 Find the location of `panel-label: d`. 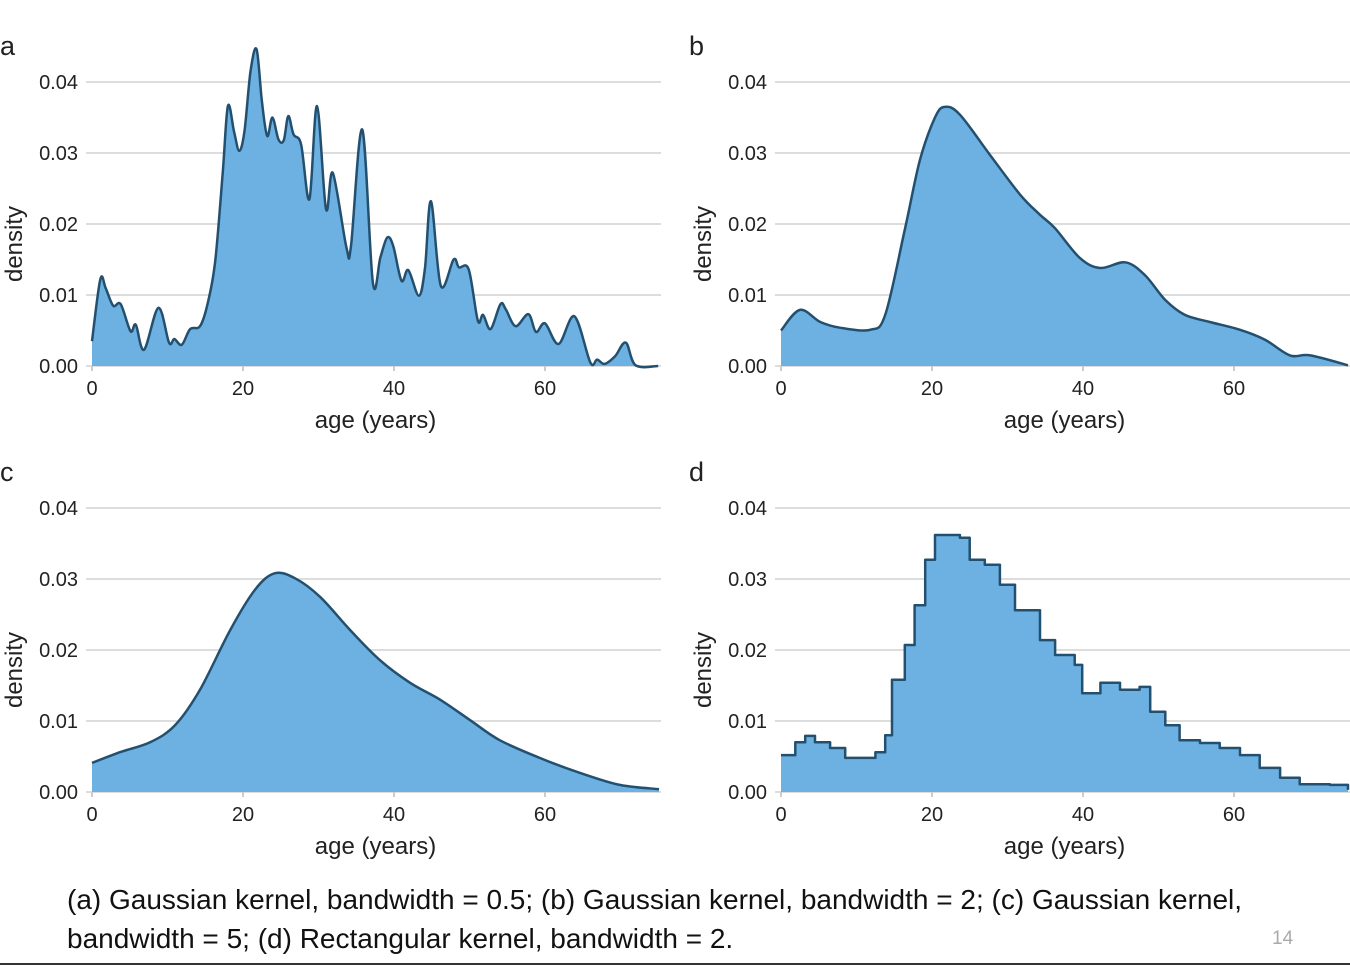

panel-label: d is located at coordinates (696, 472).